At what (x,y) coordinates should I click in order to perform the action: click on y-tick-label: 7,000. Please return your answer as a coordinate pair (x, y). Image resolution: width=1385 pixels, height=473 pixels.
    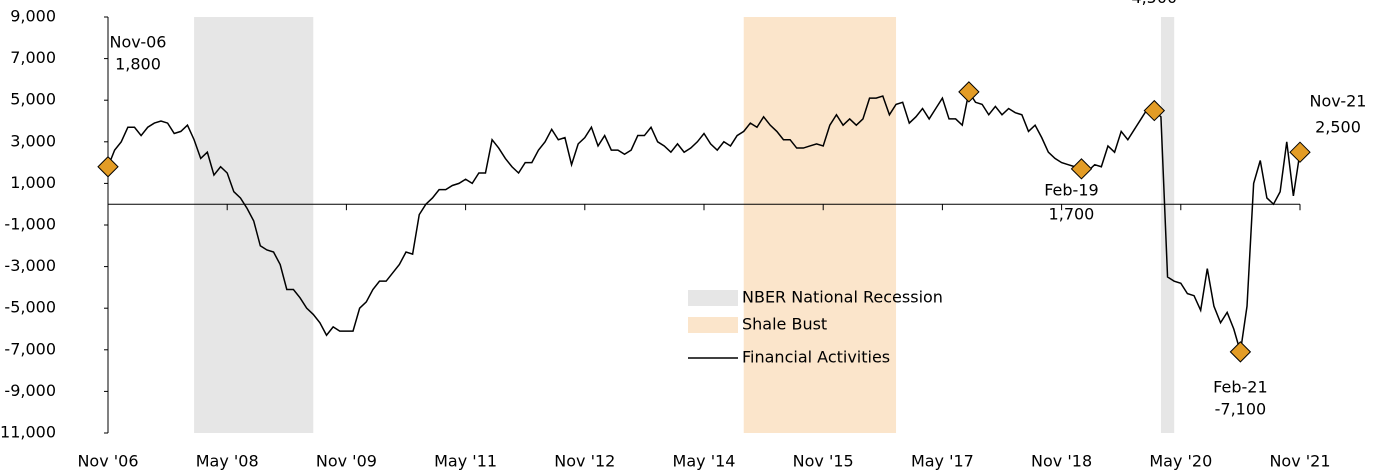
    Looking at the image, I should click on (33, 57).